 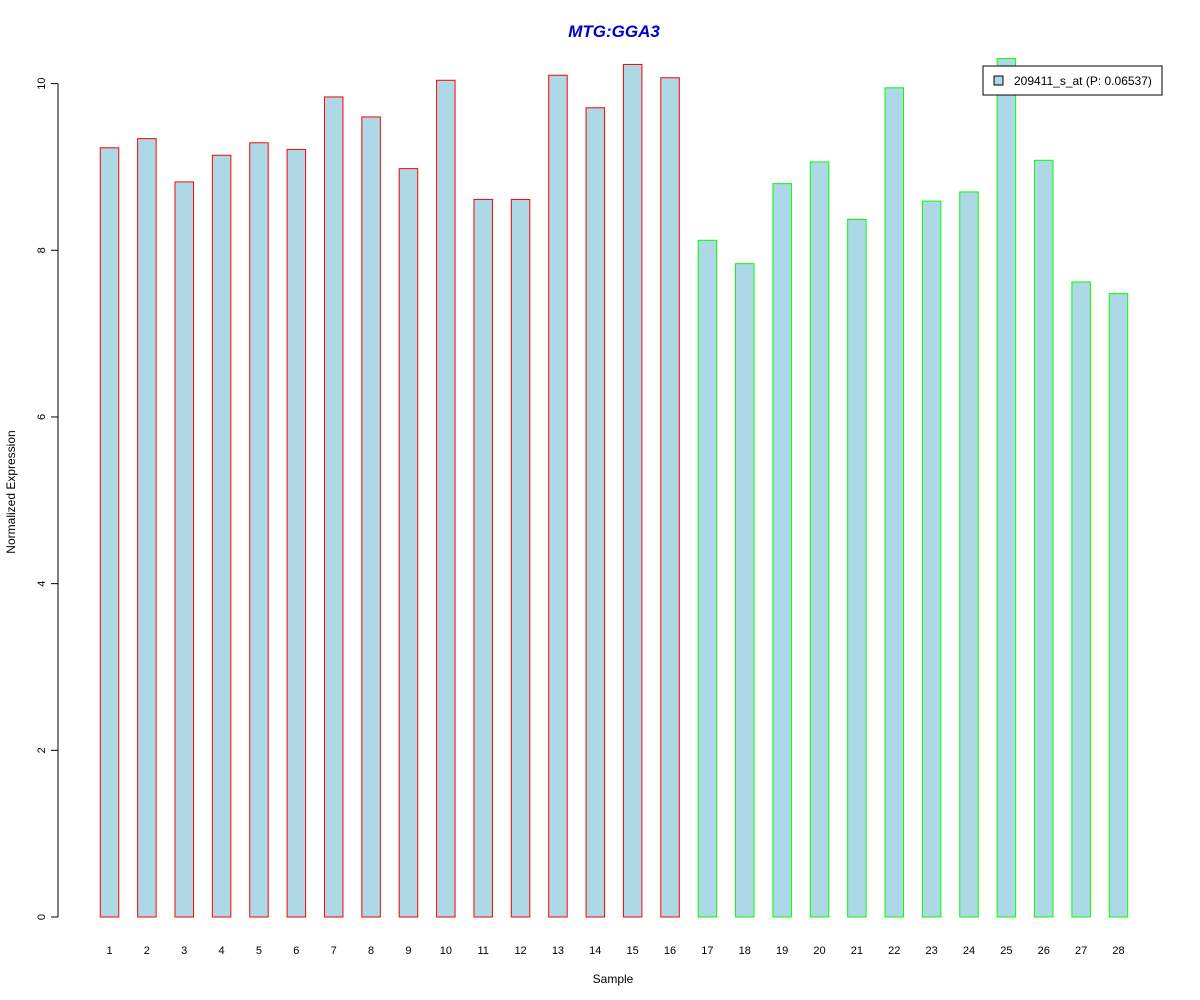 What do you see at coordinates (857, 951) in the screenshot?
I see `x-tick-label: 21` at bounding box center [857, 951].